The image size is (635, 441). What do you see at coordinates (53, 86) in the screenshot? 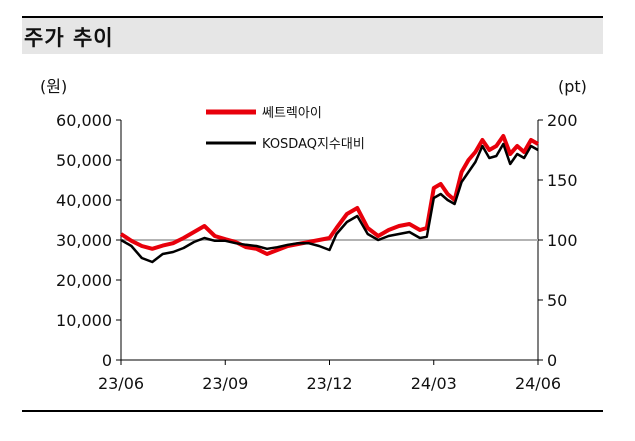
I see `left-axis-unit: (원)` at bounding box center [53, 86].